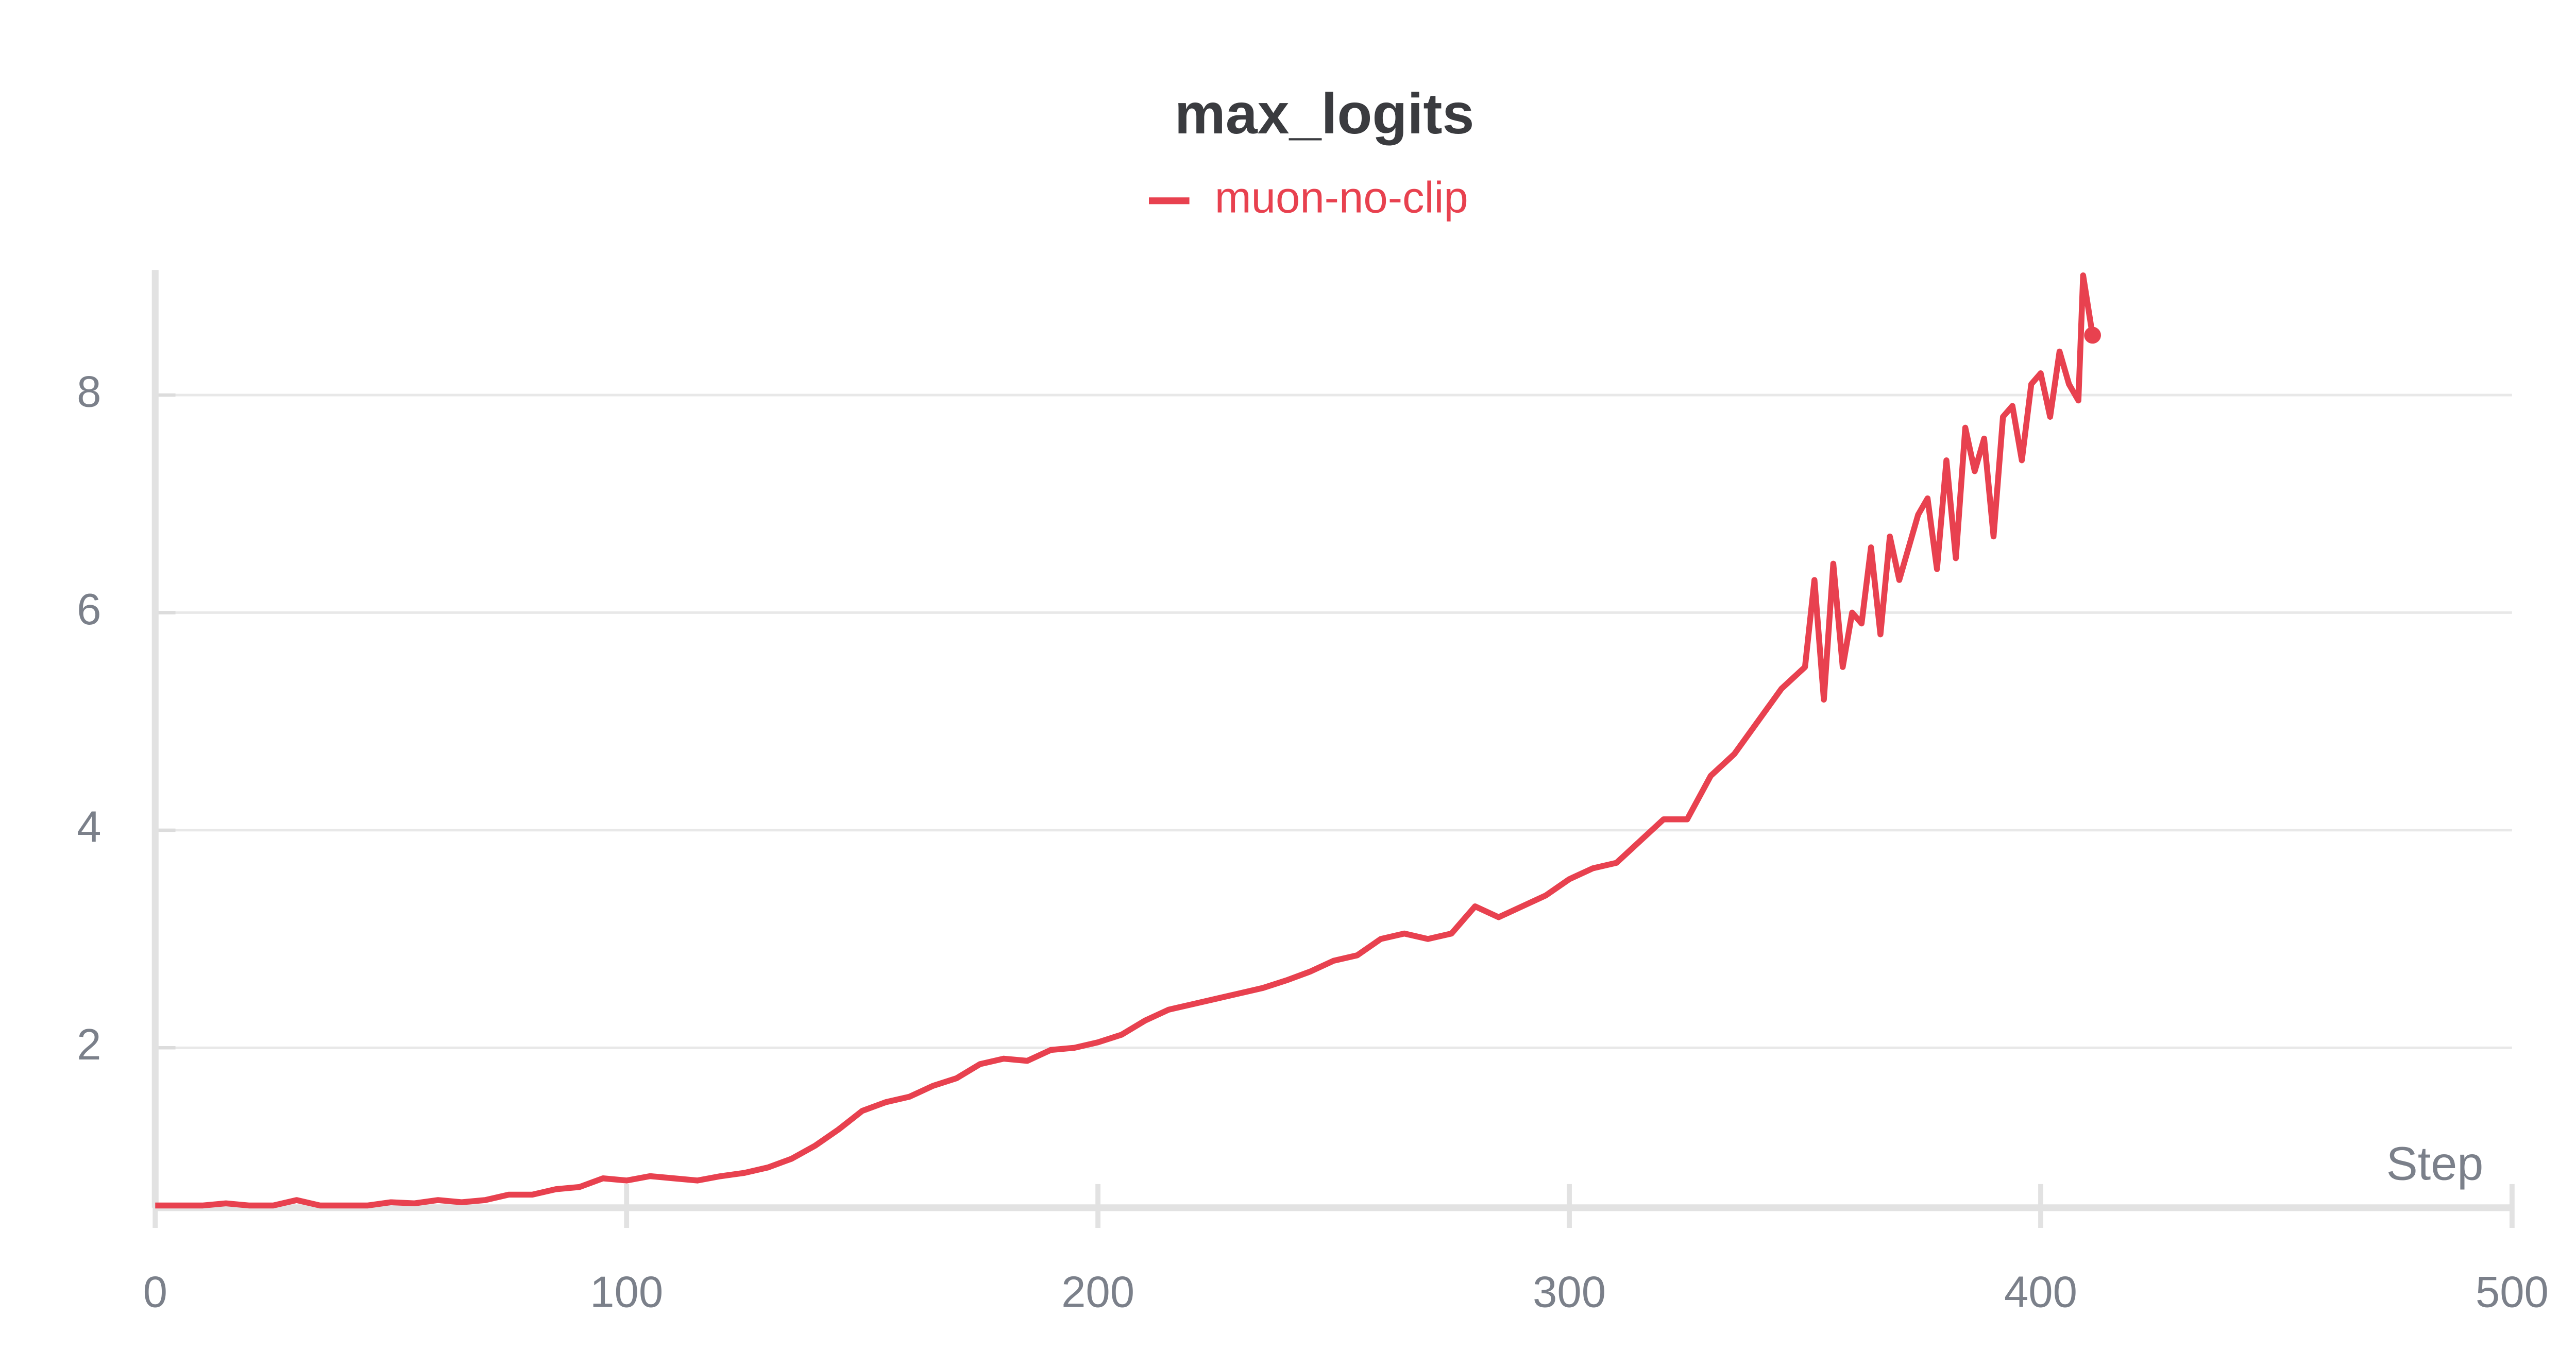 The height and width of the screenshot is (1368, 2576). I want to click on chart-title: max_logits, so click(1325, 113).